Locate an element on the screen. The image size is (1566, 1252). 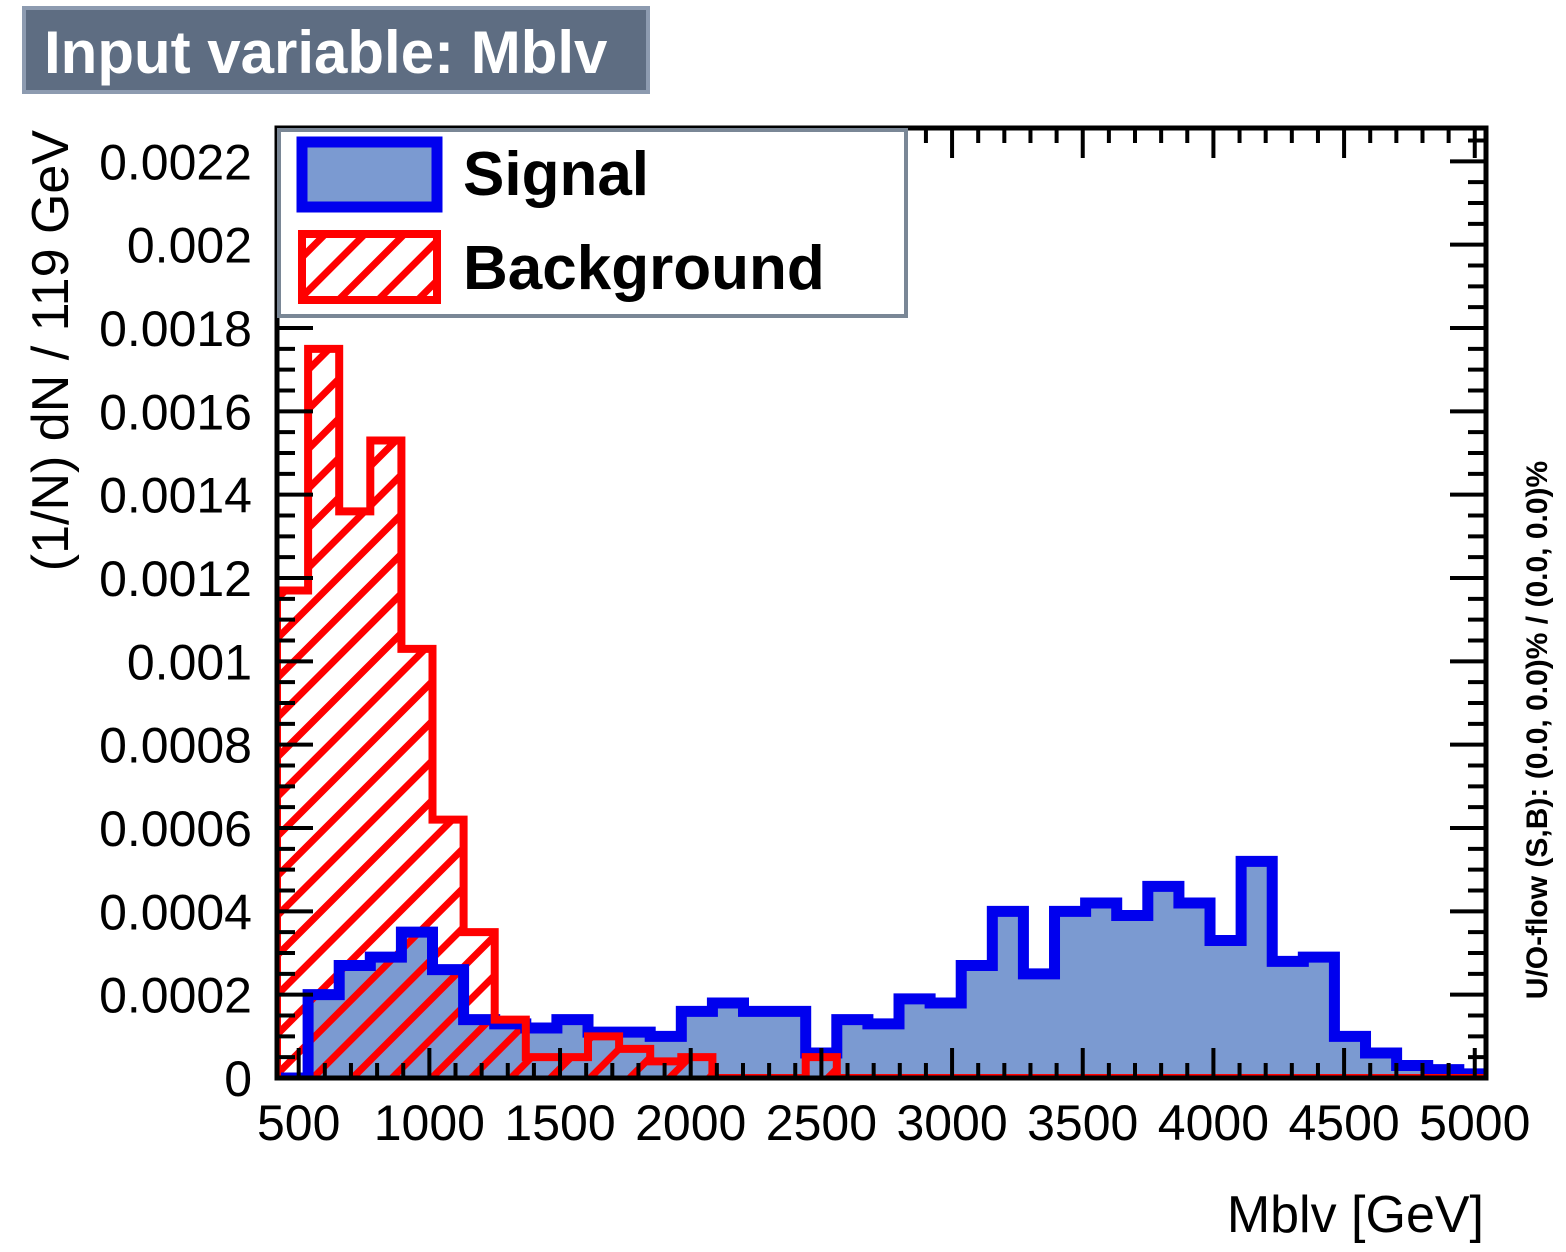
chart-title-box: Input variable: Mblv is located at coordinates (336, 50).